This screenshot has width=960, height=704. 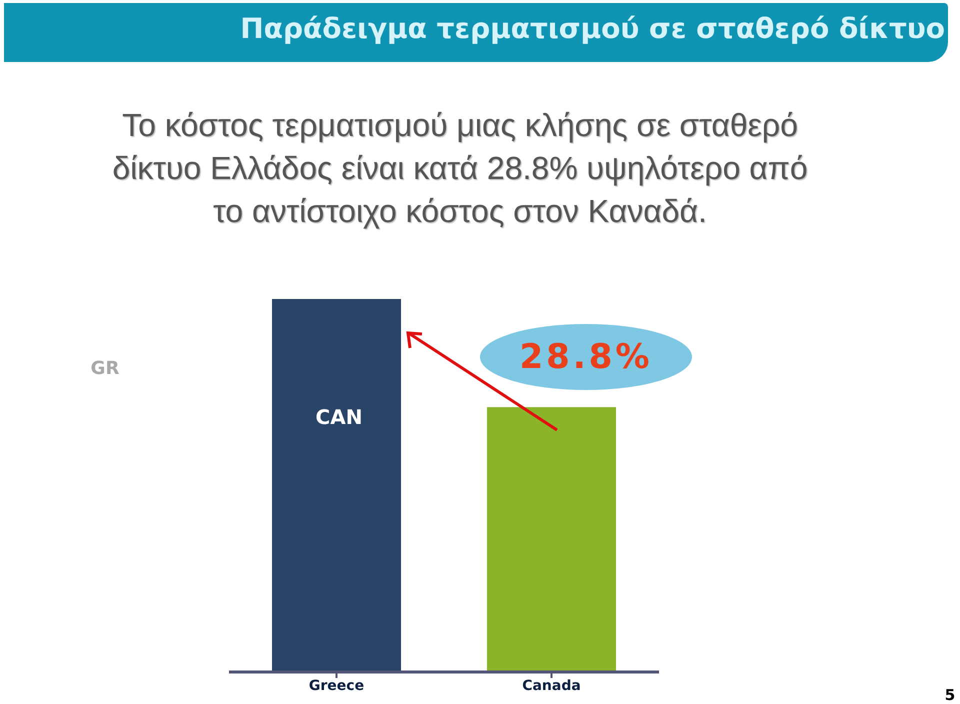 What do you see at coordinates (460, 168) in the screenshot?
I see `chart-subtitle: Το κόστος τερματισμού μιας κλήσης σε σταθερό δίκτυο Ελλάδος είναι κατά 28.8% υψηλότερο από το αντίστοιχο κόστος στον Καναδά.` at bounding box center [460, 168].